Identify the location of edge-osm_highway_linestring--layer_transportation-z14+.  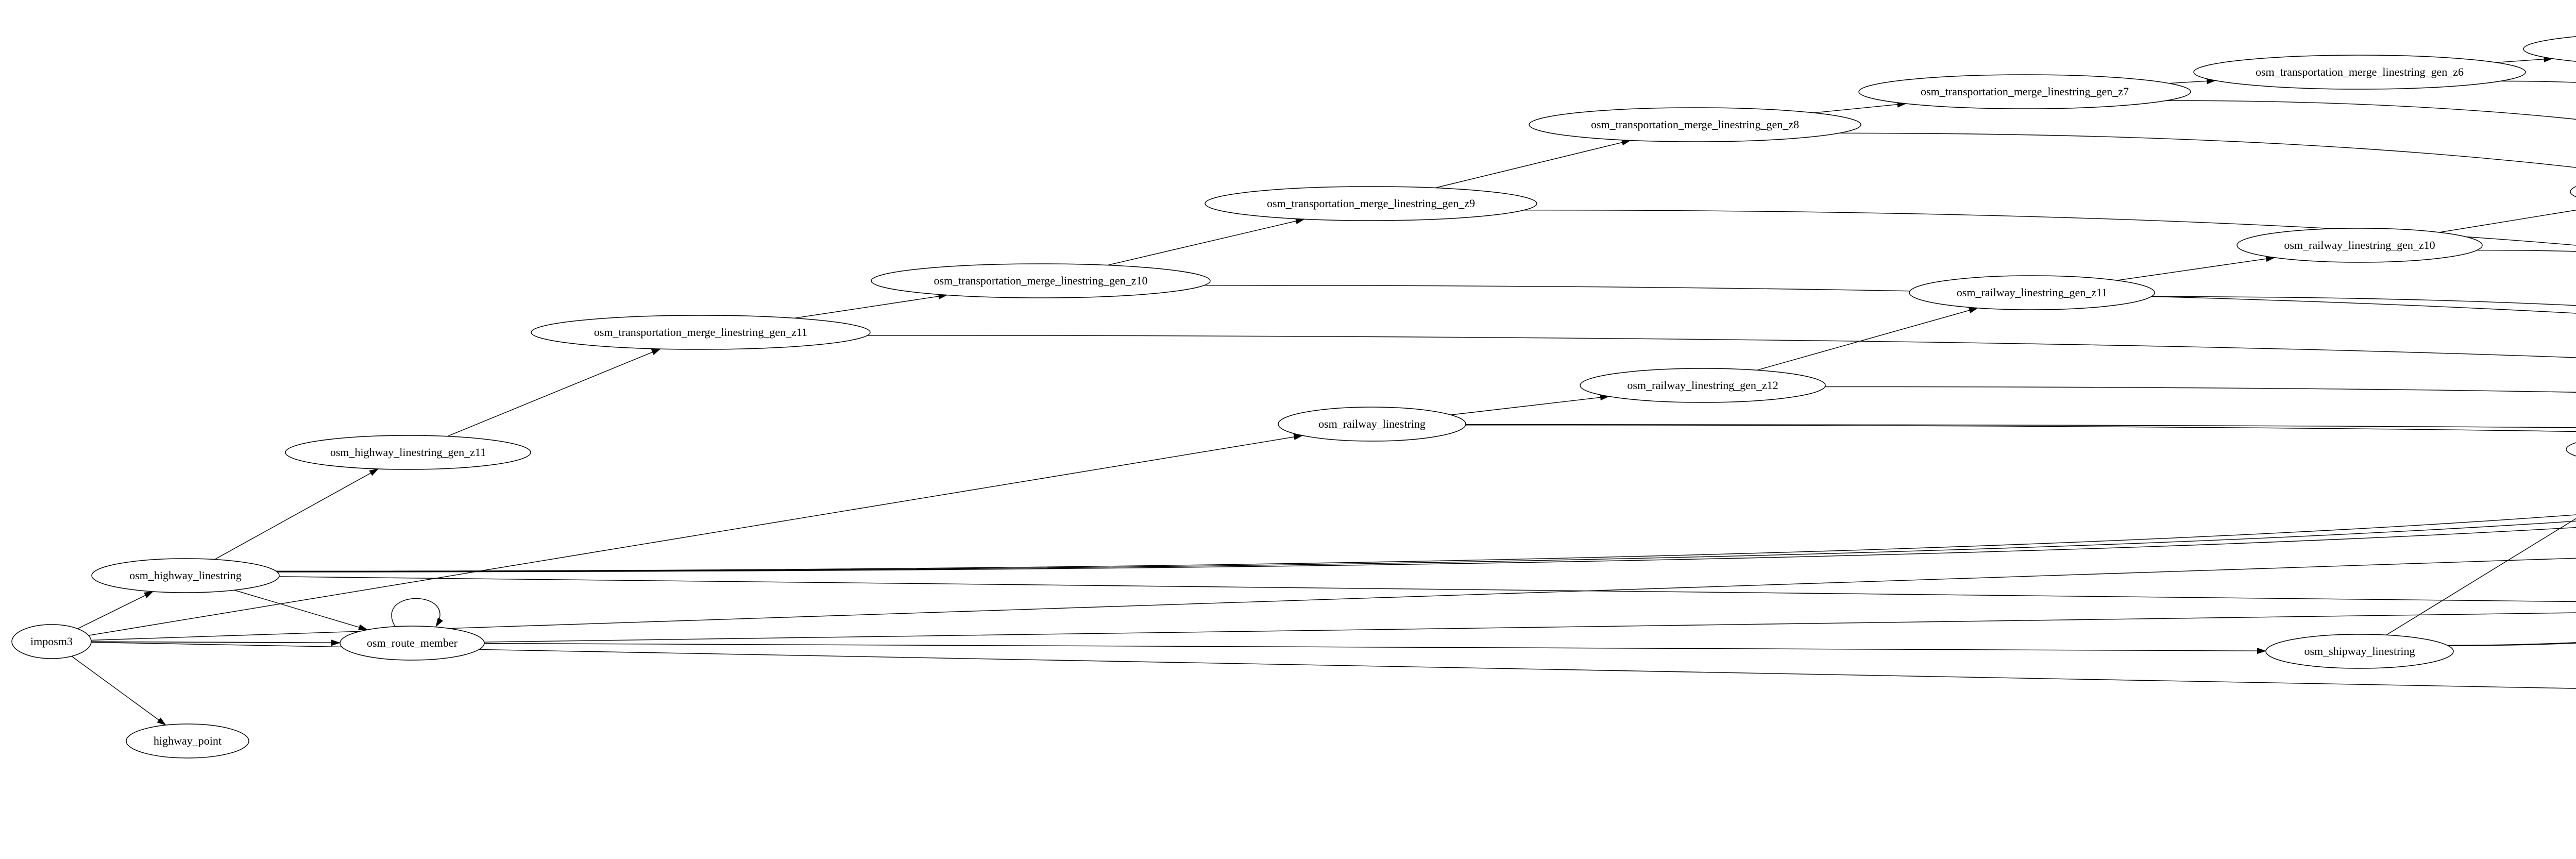
(1426, 549).